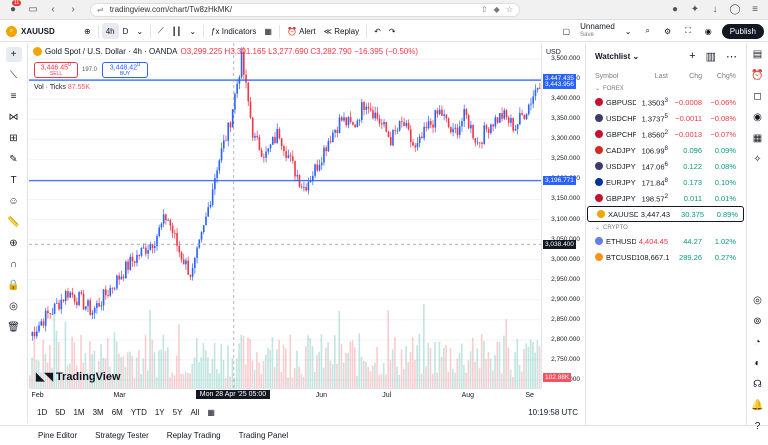 The image size is (768, 445). What do you see at coordinates (176, 31) in the screenshot?
I see `candles-chart-type-icon: ┃┃` at bounding box center [176, 31].